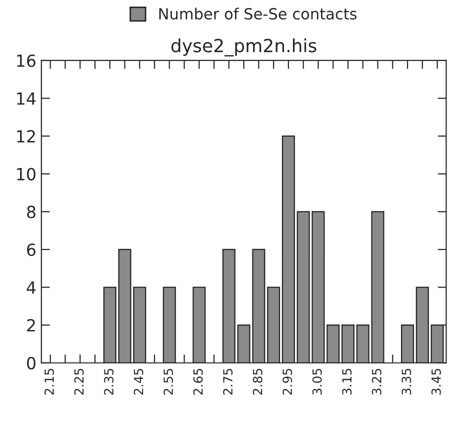 The image size is (460, 432). I want to click on x-tick-label: 2.15, so click(49, 381).